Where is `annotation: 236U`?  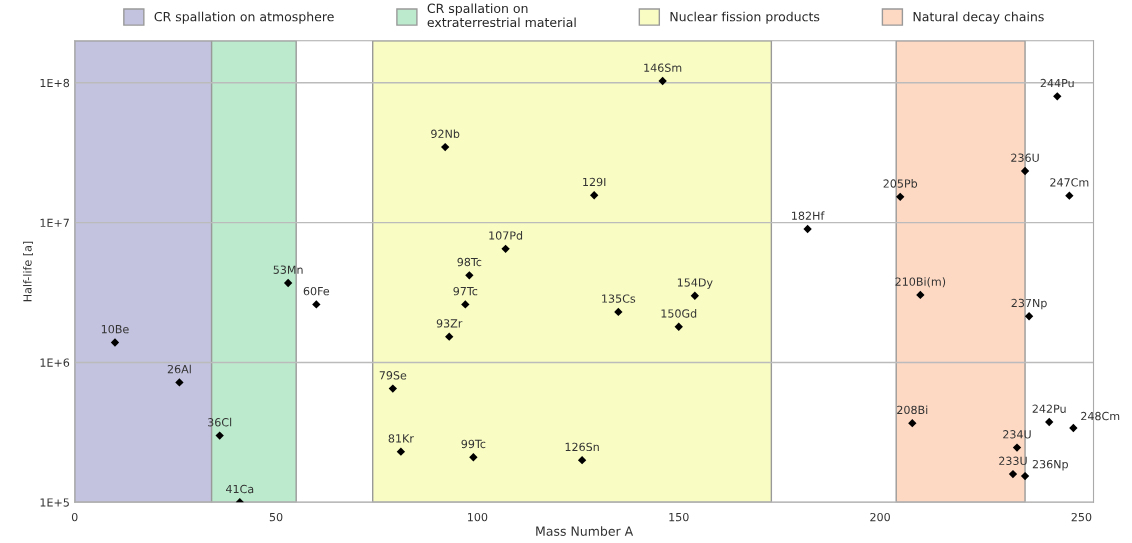
annotation: 236U is located at coordinates (1025, 157).